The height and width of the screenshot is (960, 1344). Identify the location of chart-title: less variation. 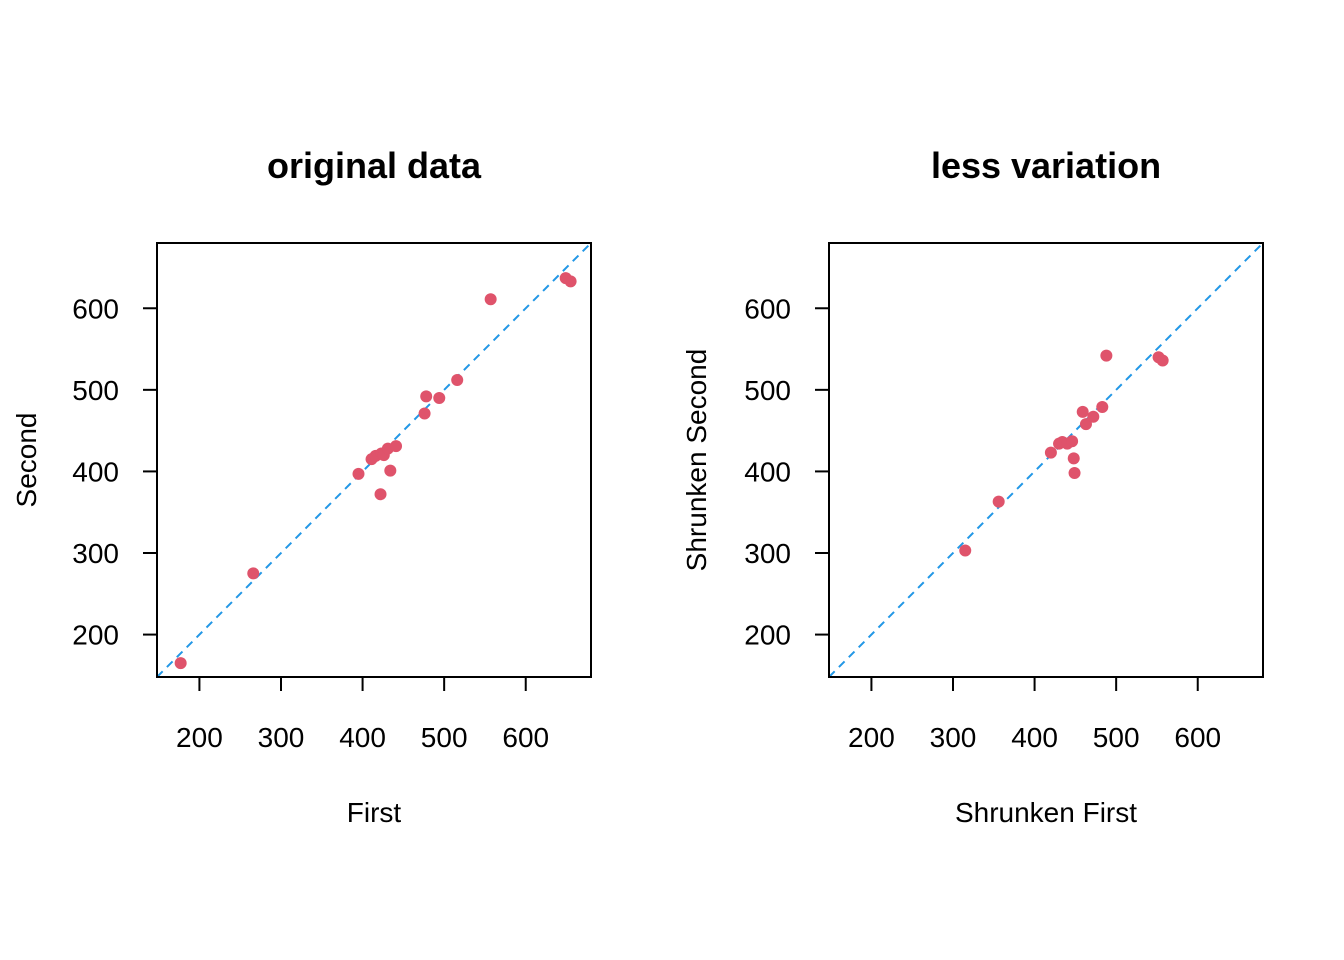
(1046, 165).